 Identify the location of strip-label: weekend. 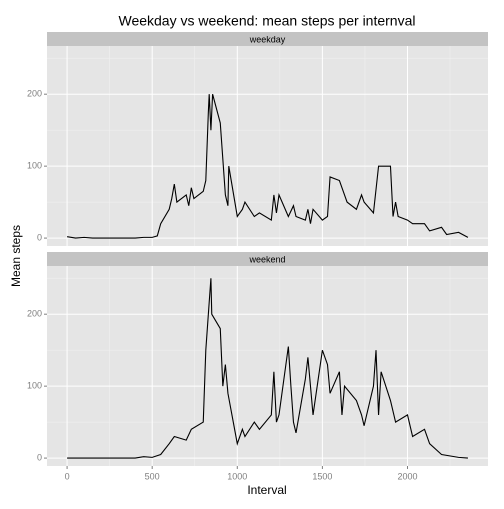
(266, 259).